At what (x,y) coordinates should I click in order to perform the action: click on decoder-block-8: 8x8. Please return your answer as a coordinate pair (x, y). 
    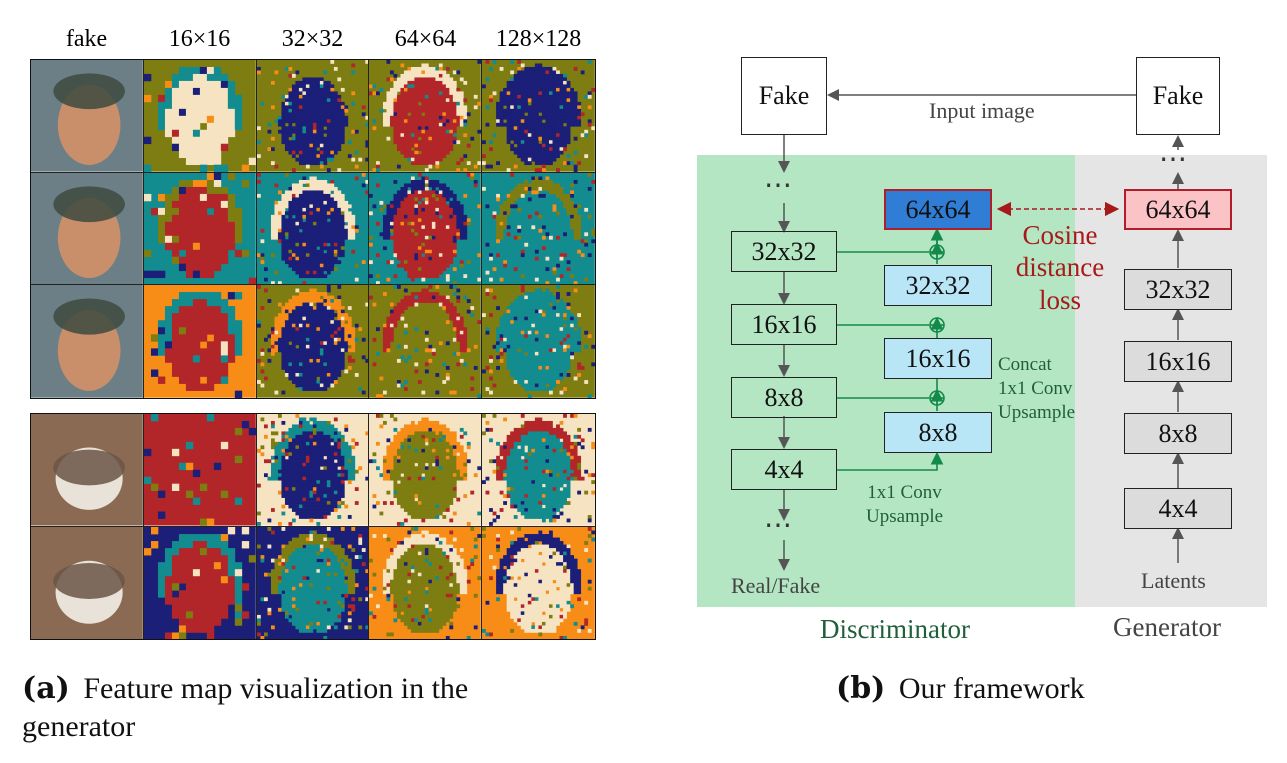
    Looking at the image, I should click on (938, 432).